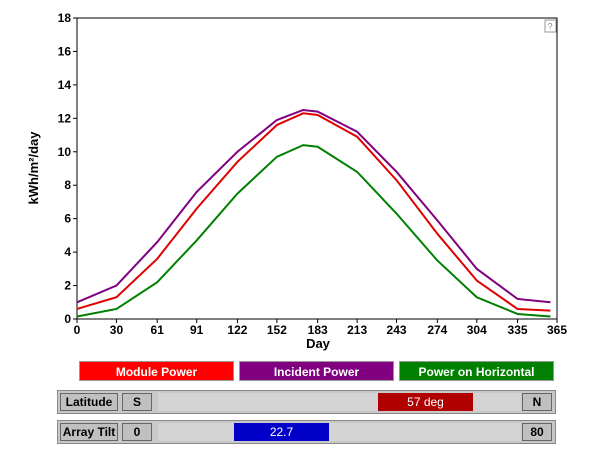  Describe the element at coordinates (77, 330) in the screenshot. I see `x-tick-label: 0` at that location.